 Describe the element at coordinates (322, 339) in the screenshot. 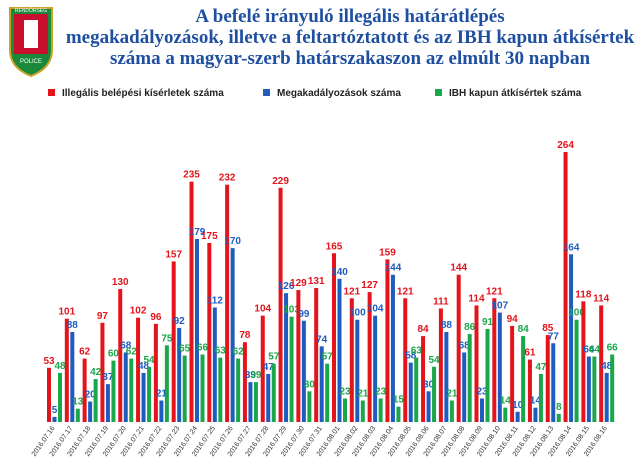

I see `value-label: 74` at that location.